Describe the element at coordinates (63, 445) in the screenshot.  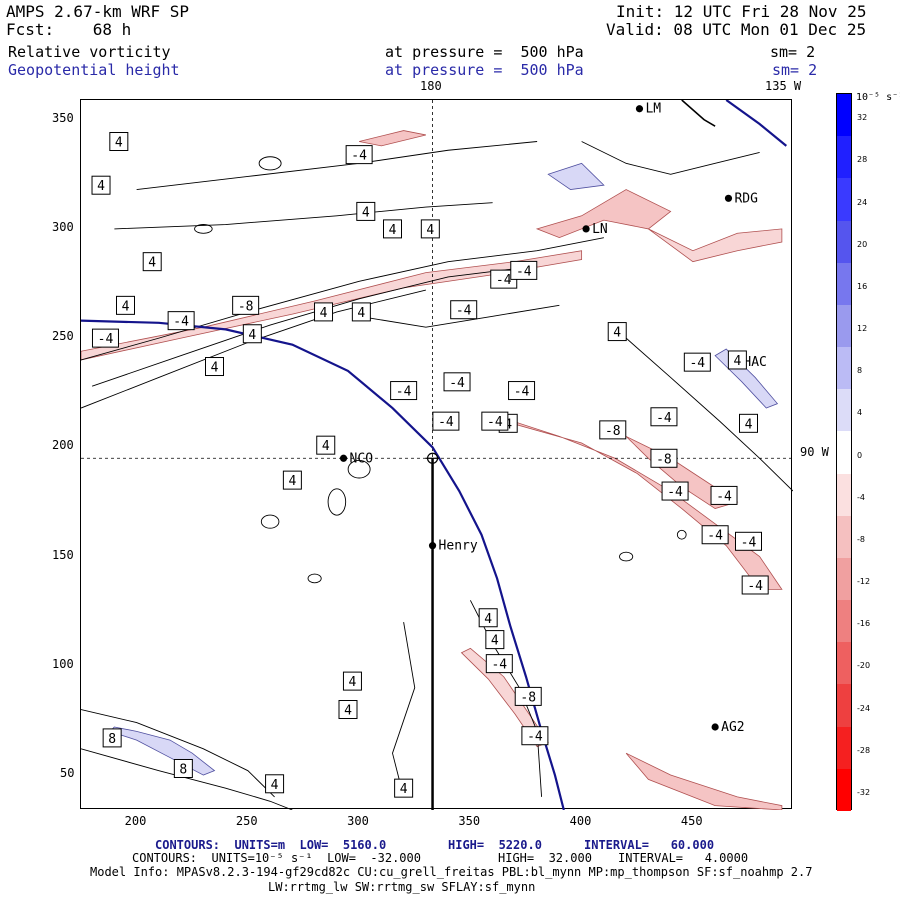
I see `y-tick-label: 200` at that location.